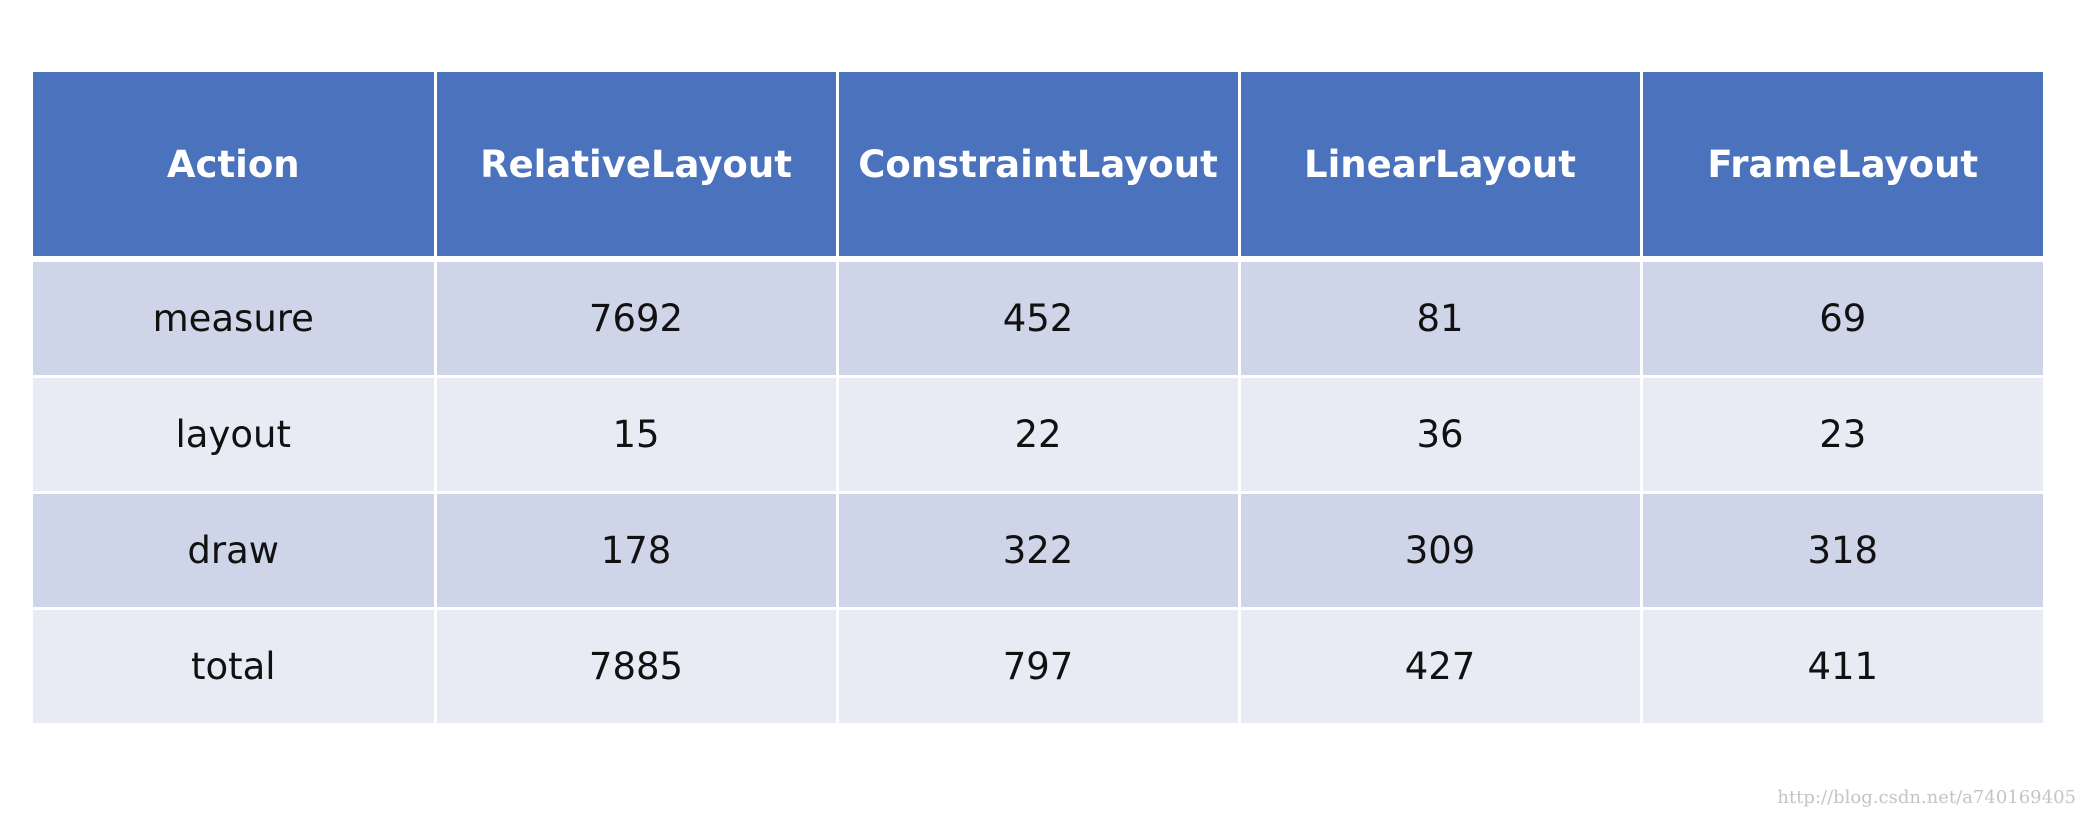  What do you see at coordinates (235, 317) in the screenshot?
I see `row-label: measure` at bounding box center [235, 317].